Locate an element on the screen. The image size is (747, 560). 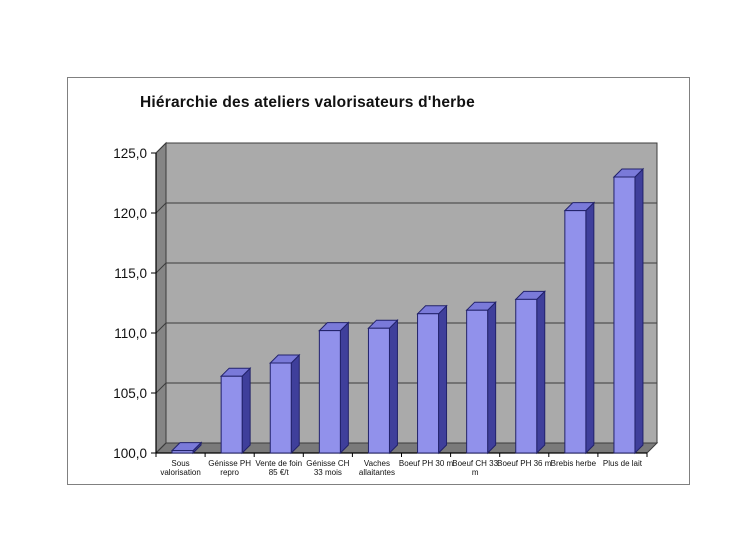
category-label: Vente de foin is located at coordinates (278, 463).